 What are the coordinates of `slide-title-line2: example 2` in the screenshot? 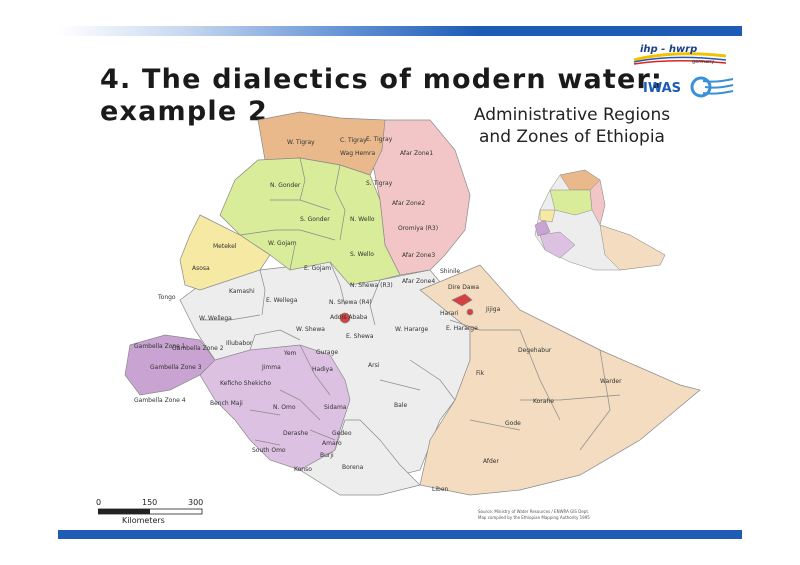 It's located at (184, 111).